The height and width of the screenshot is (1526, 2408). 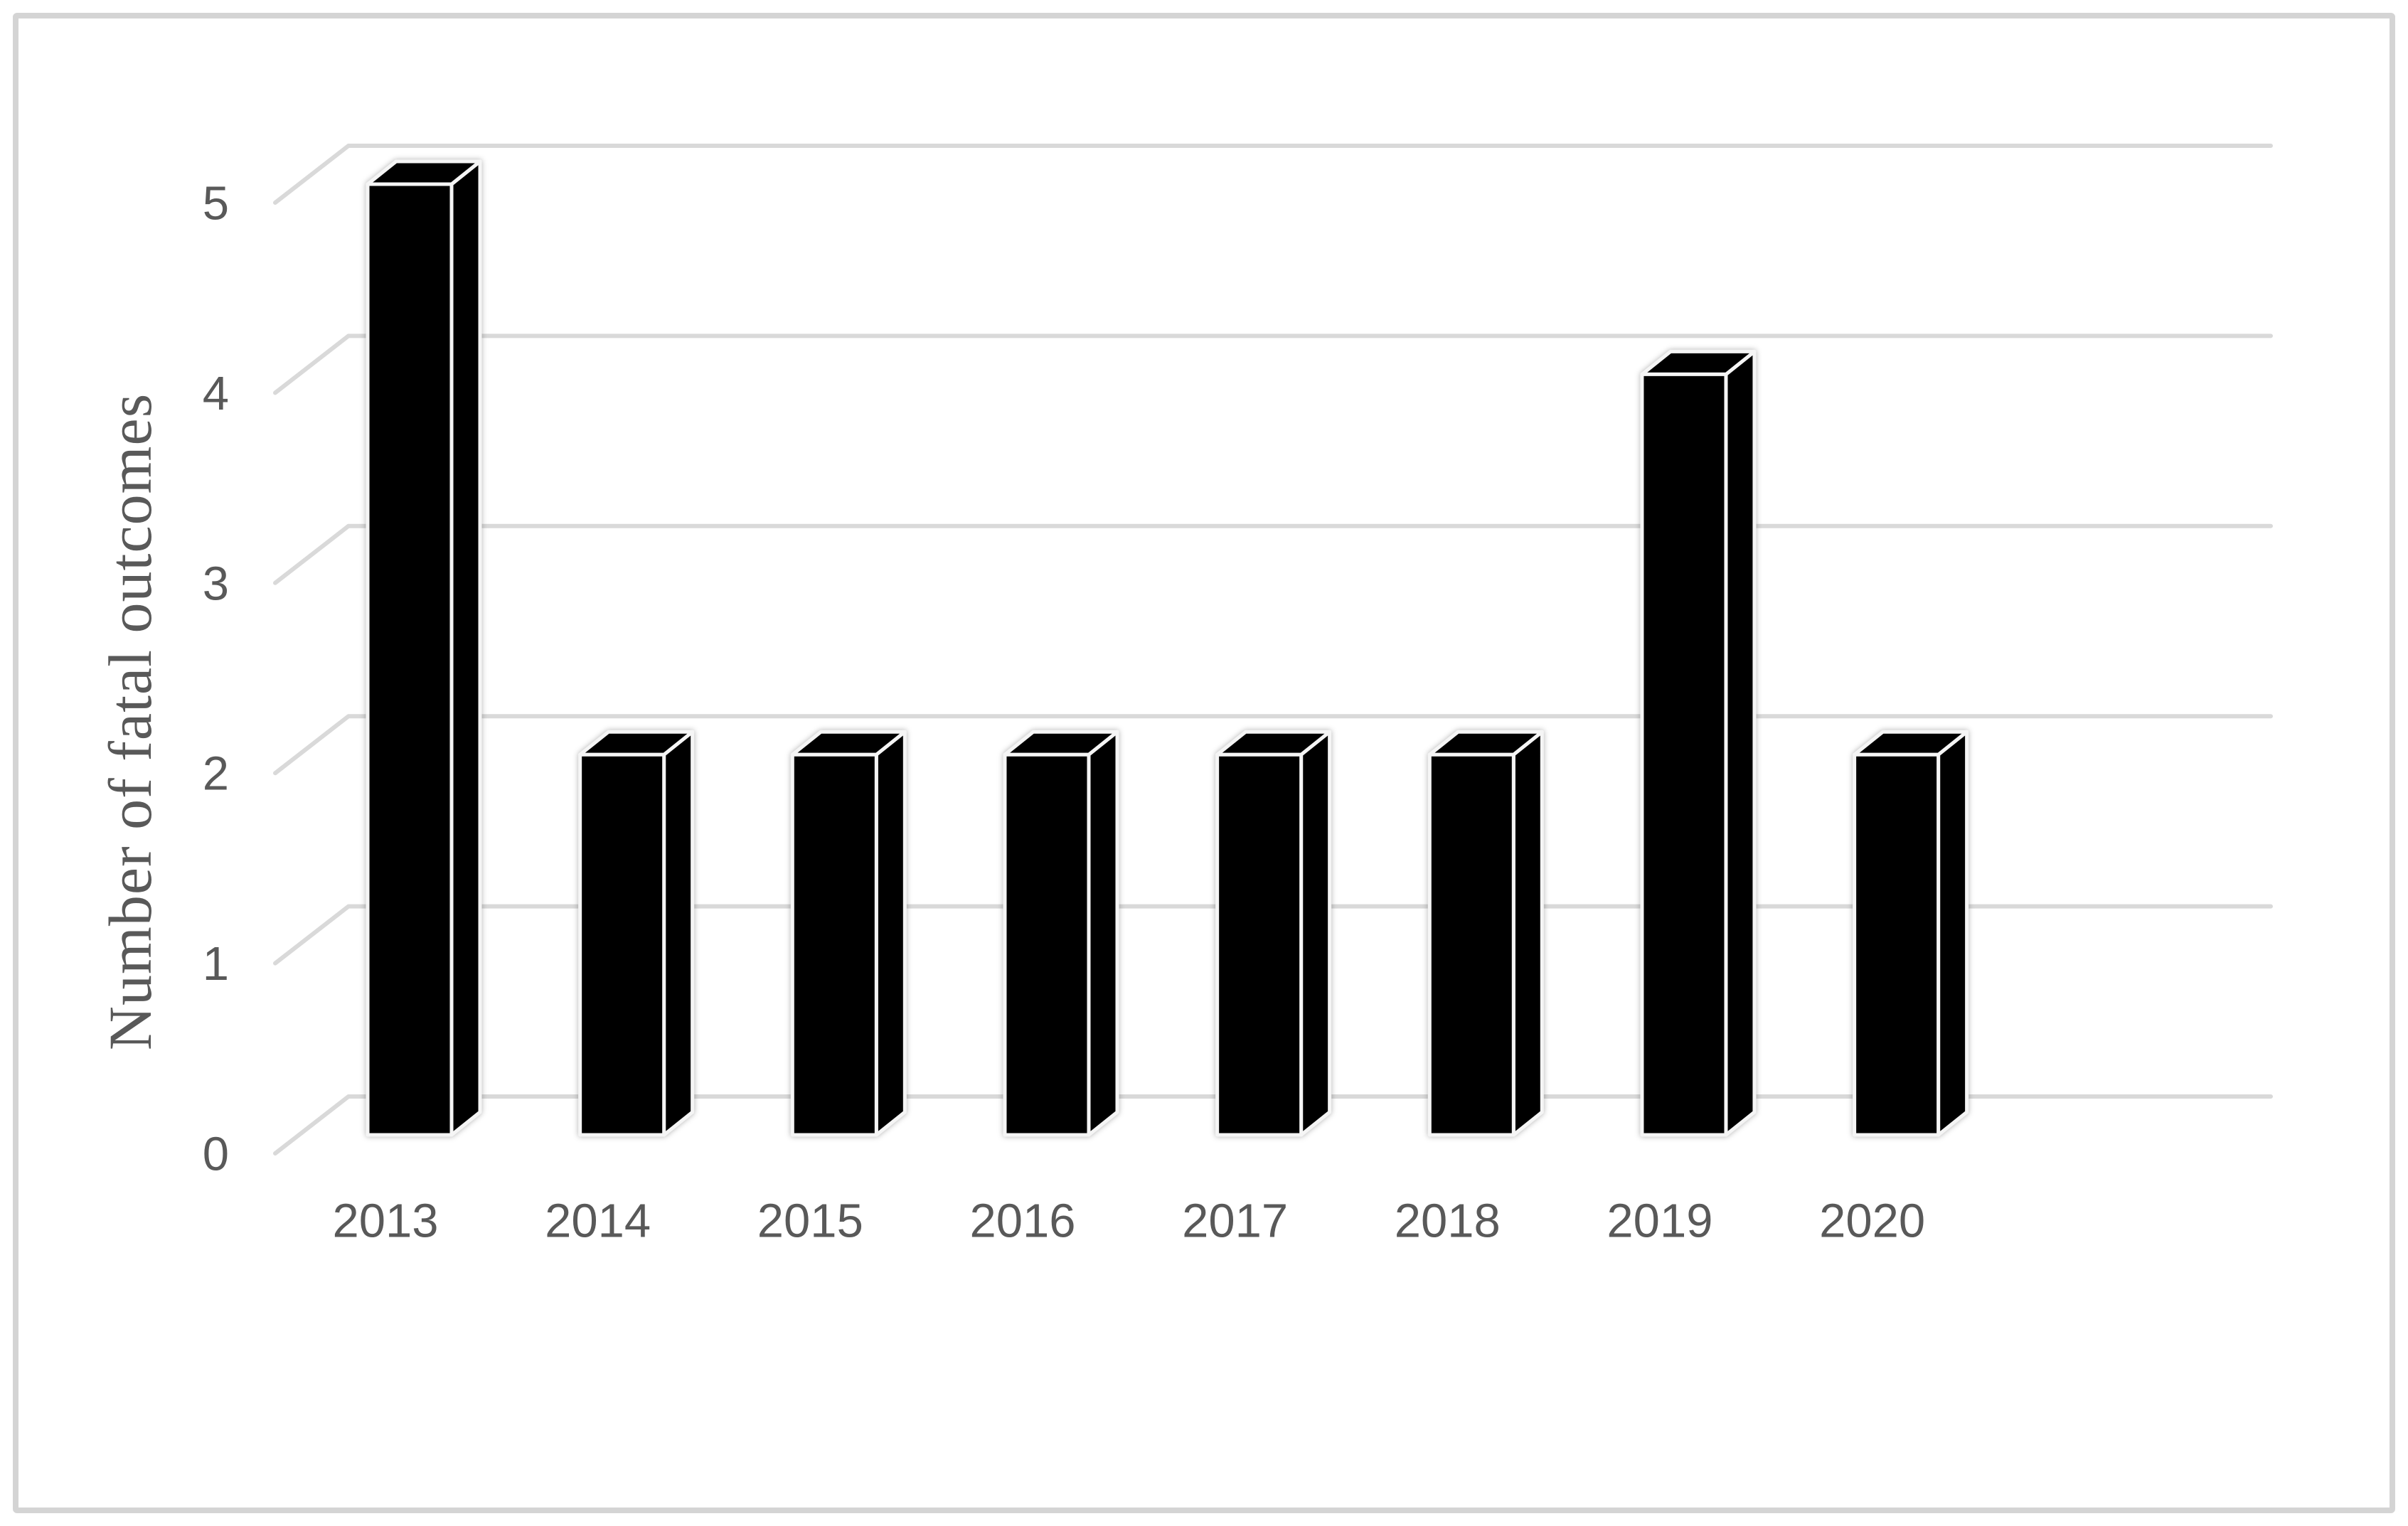 What do you see at coordinates (1022, 1221) in the screenshot?
I see `x-category-label-2016: 2016` at bounding box center [1022, 1221].